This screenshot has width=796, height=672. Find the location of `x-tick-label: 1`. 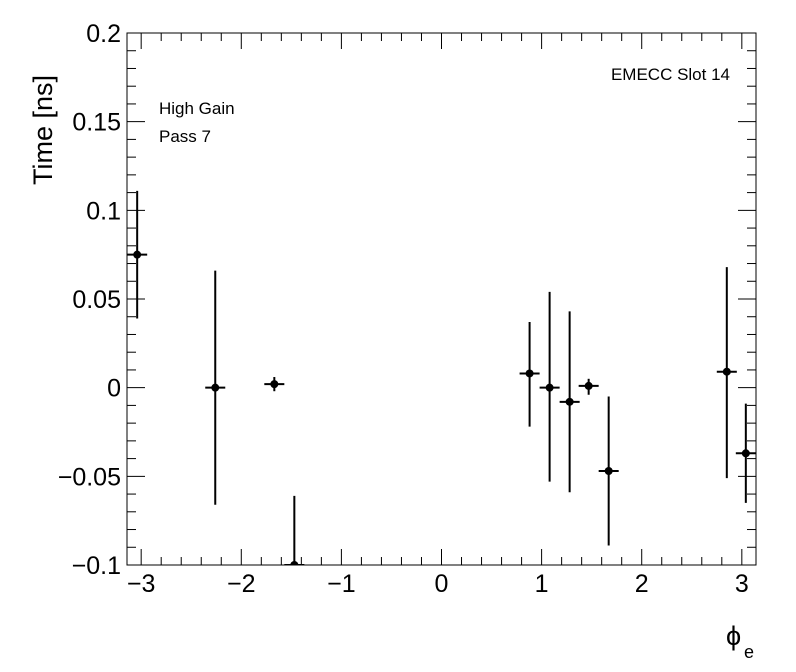

x-tick-label: 1 is located at coordinates (542, 584).